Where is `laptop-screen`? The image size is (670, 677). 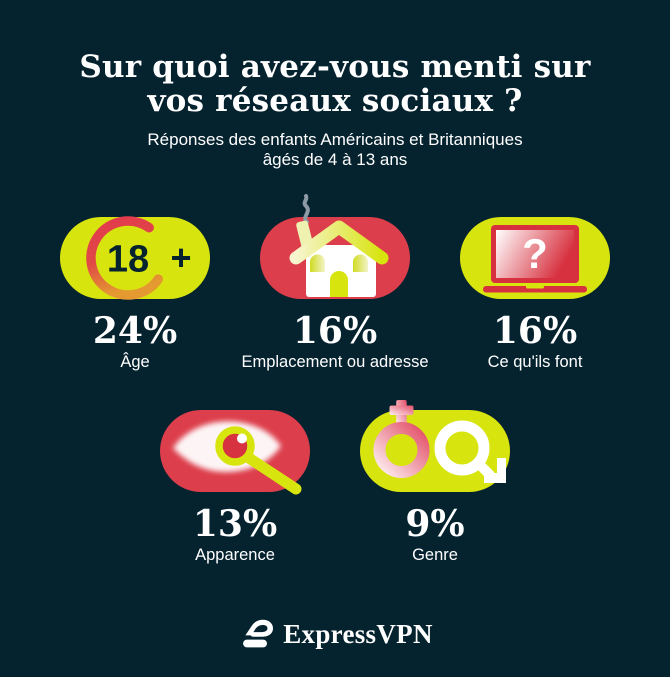 laptop-screen is located at coordinates (535, 254).